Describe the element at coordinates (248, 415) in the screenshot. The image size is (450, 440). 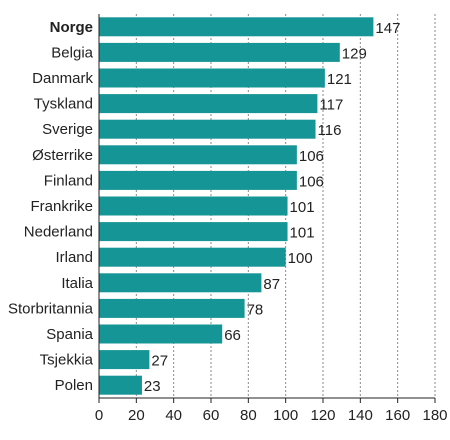
I see `x-tick-label: 80` at that location.